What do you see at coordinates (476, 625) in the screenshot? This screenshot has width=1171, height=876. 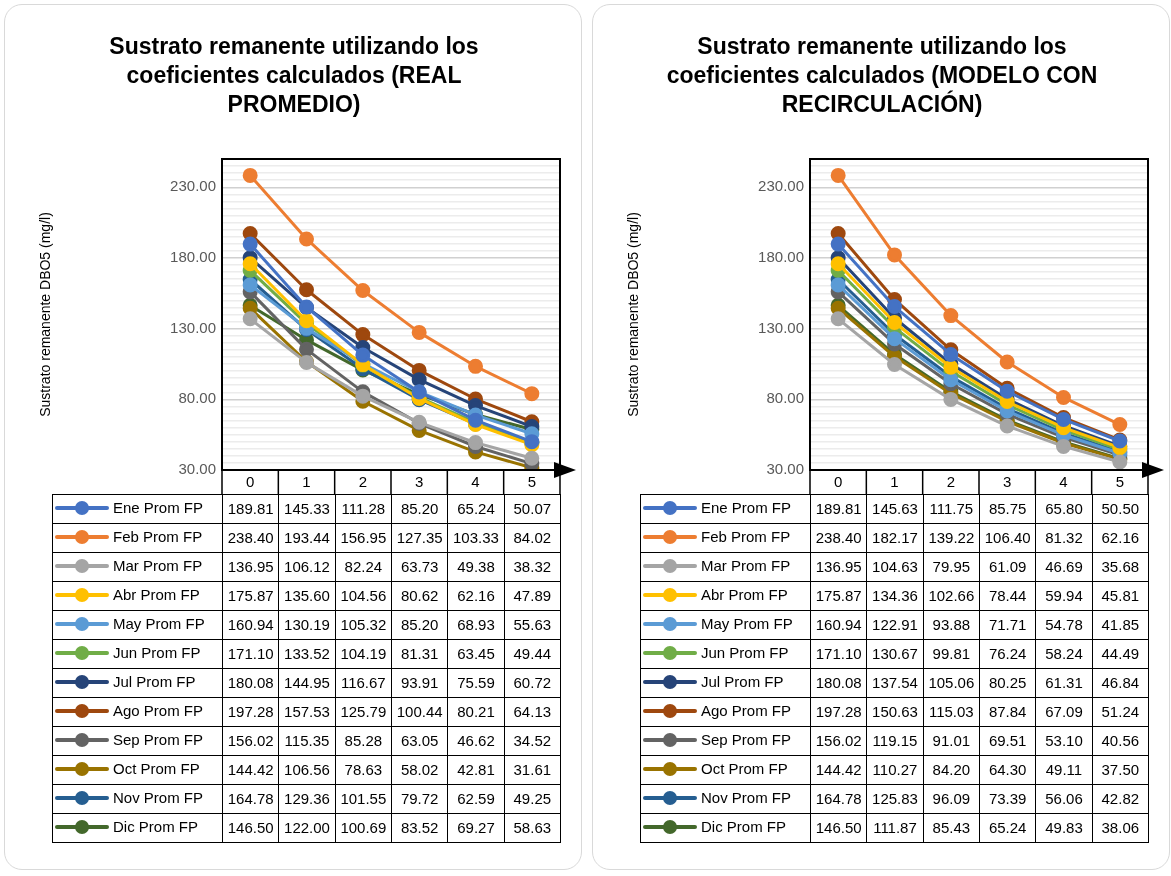 I see `data-label: 68.93` at bounding box center [476, 625].